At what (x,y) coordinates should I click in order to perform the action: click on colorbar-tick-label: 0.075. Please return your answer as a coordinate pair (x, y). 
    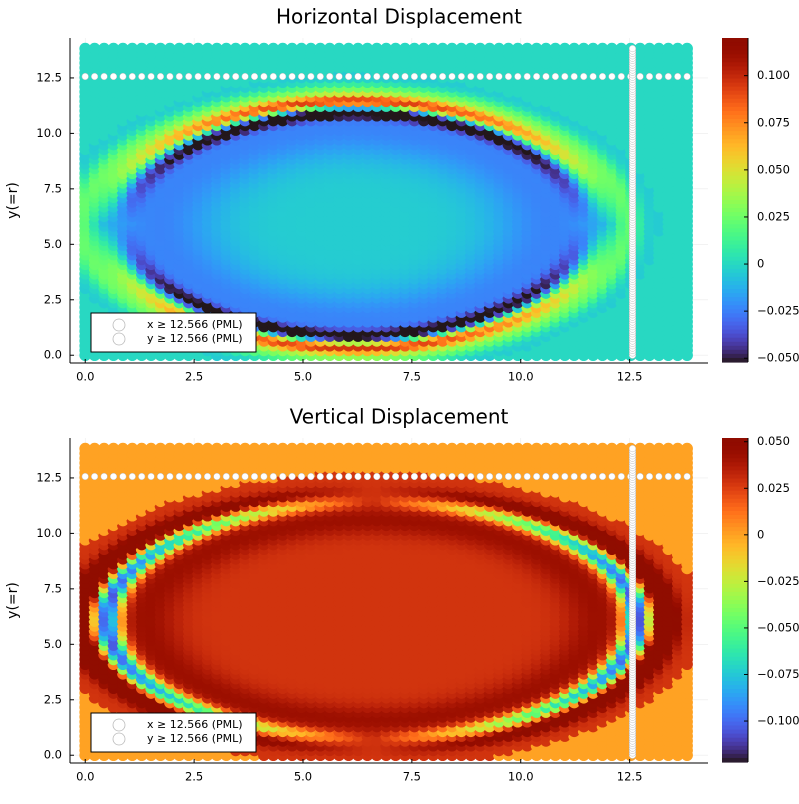
    Looking at the image, I should click on (773, 122).